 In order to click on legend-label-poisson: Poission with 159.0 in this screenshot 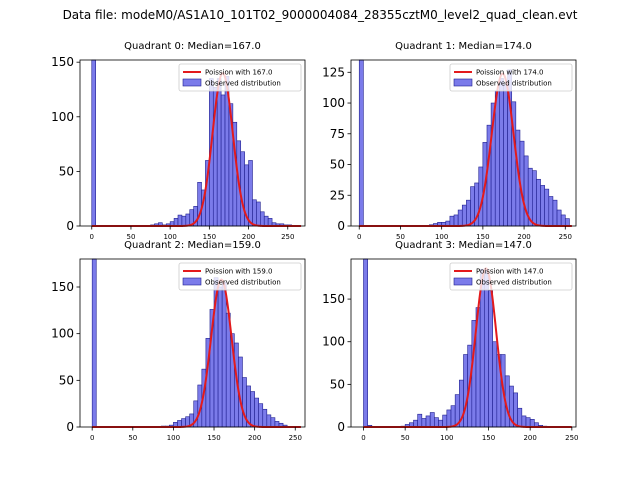, I will do `click(239, 272)`.